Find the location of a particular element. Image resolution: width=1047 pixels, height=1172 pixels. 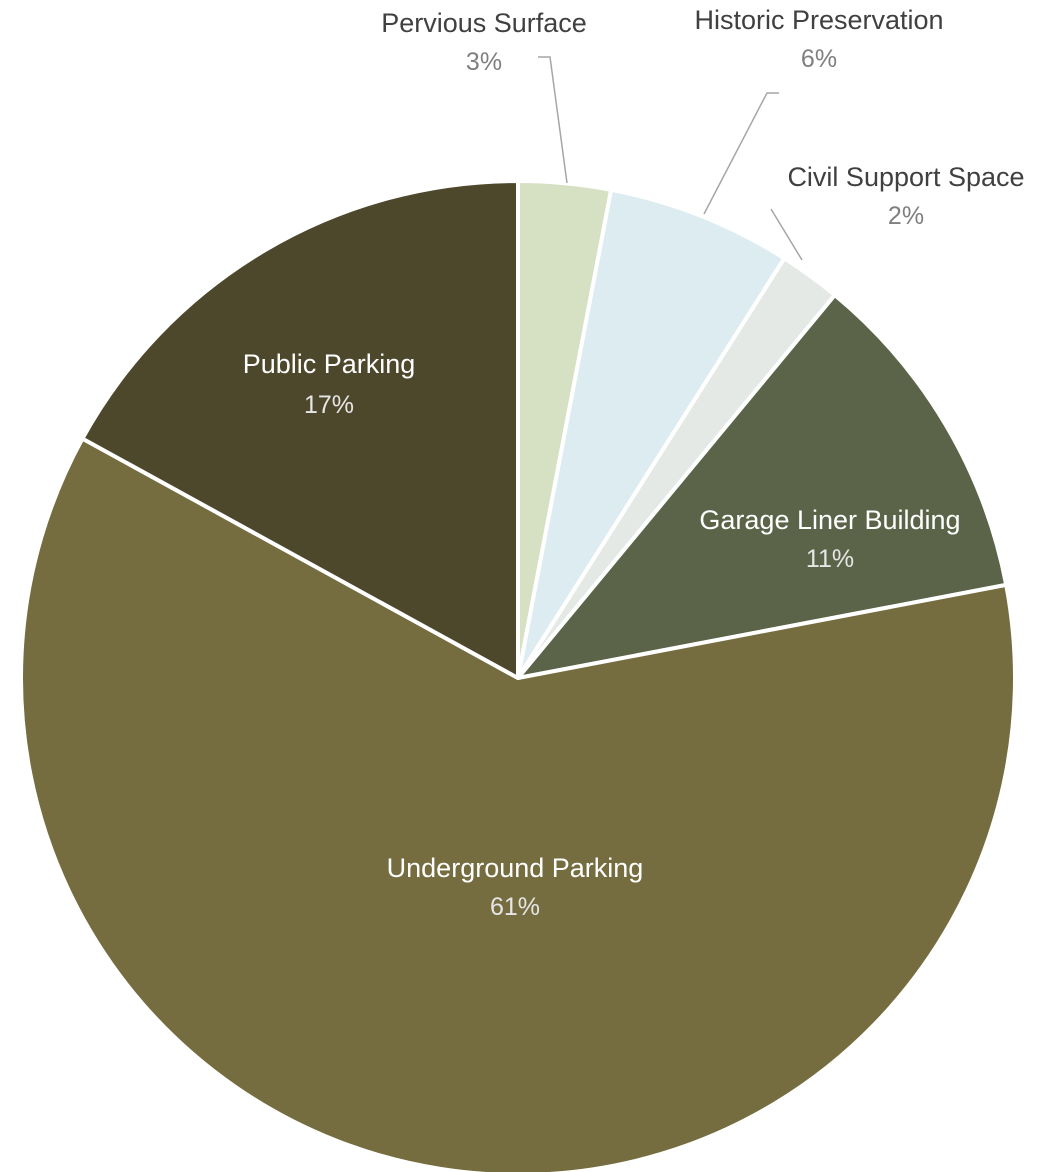

leader-lines is located at coordinates (670, 158).